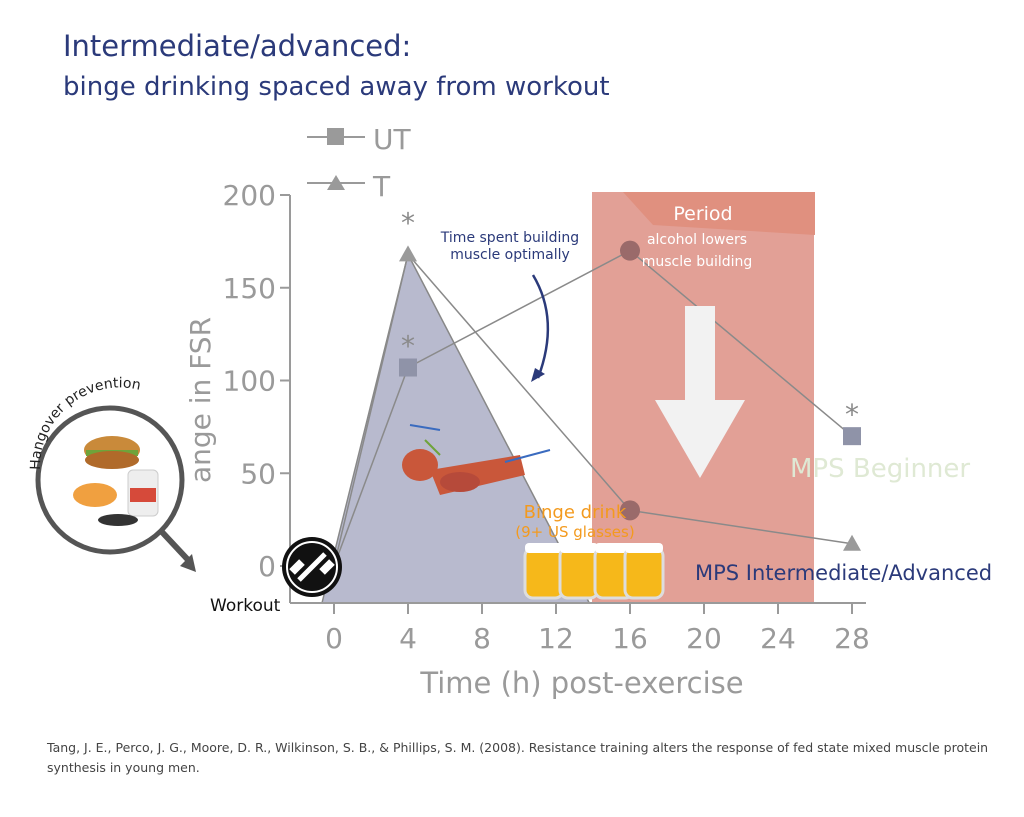  What do you see at coordinates (381, 186) in the screenshot?
I see `legend-t: T` at bounding box center [381, 186].